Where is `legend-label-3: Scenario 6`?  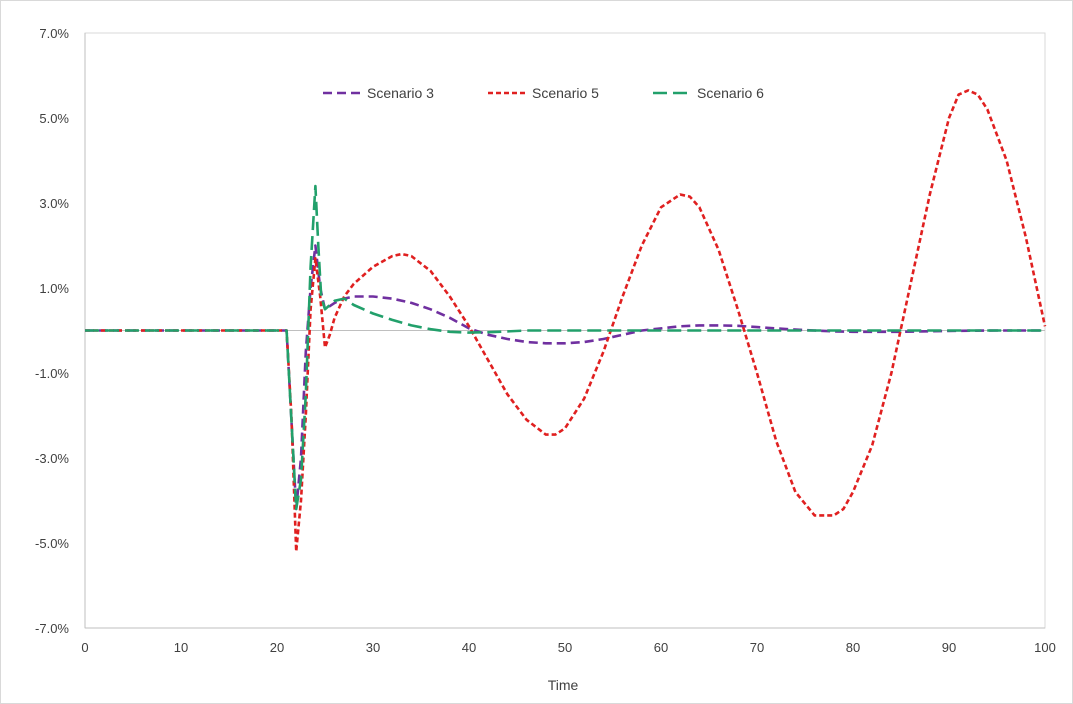 legend-label-3: Scenario 6 is located at coordinates (730, 93).